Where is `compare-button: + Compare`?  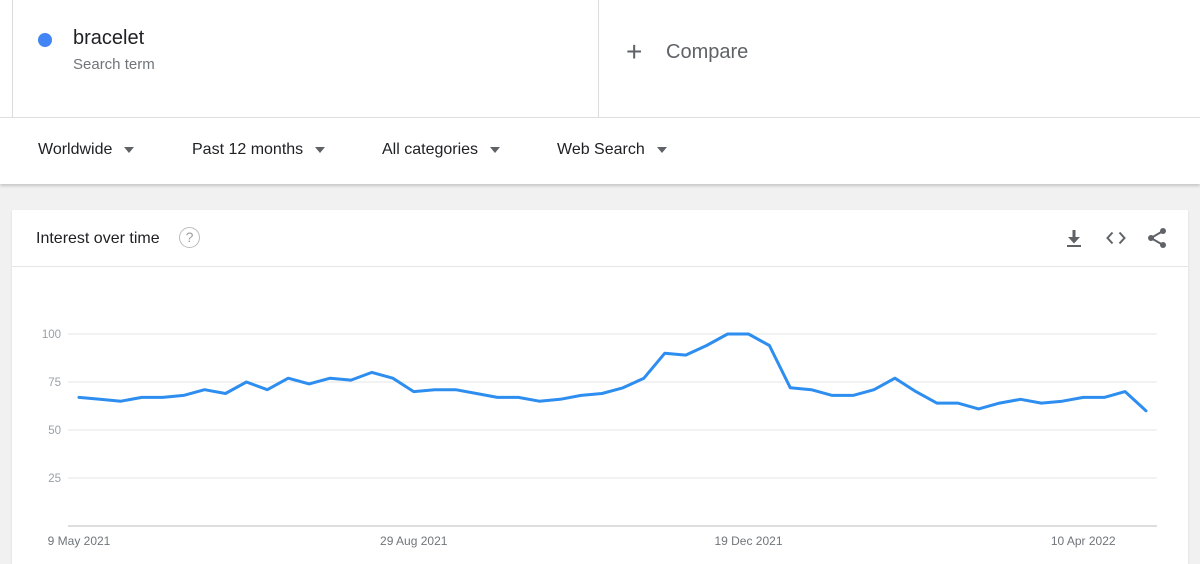 compare-button: + Compare is located at coordinates (687, 52).